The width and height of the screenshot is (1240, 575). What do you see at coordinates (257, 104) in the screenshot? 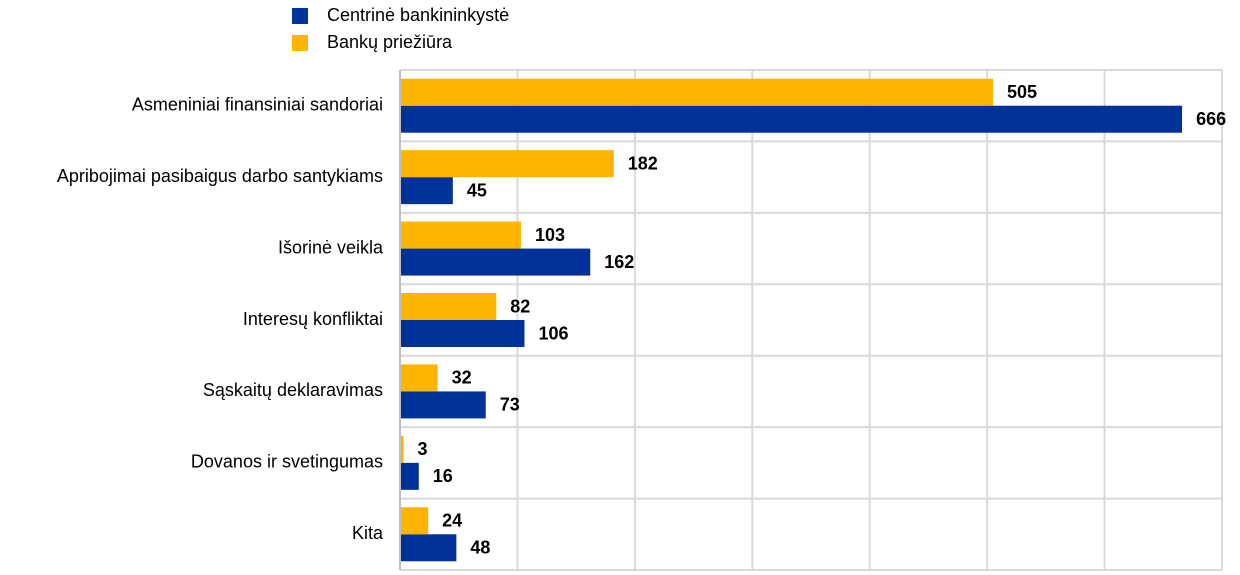
I see `y-tick-label: Asmeniniai finansiniai sandoriai` at bounding box center [257, 104].